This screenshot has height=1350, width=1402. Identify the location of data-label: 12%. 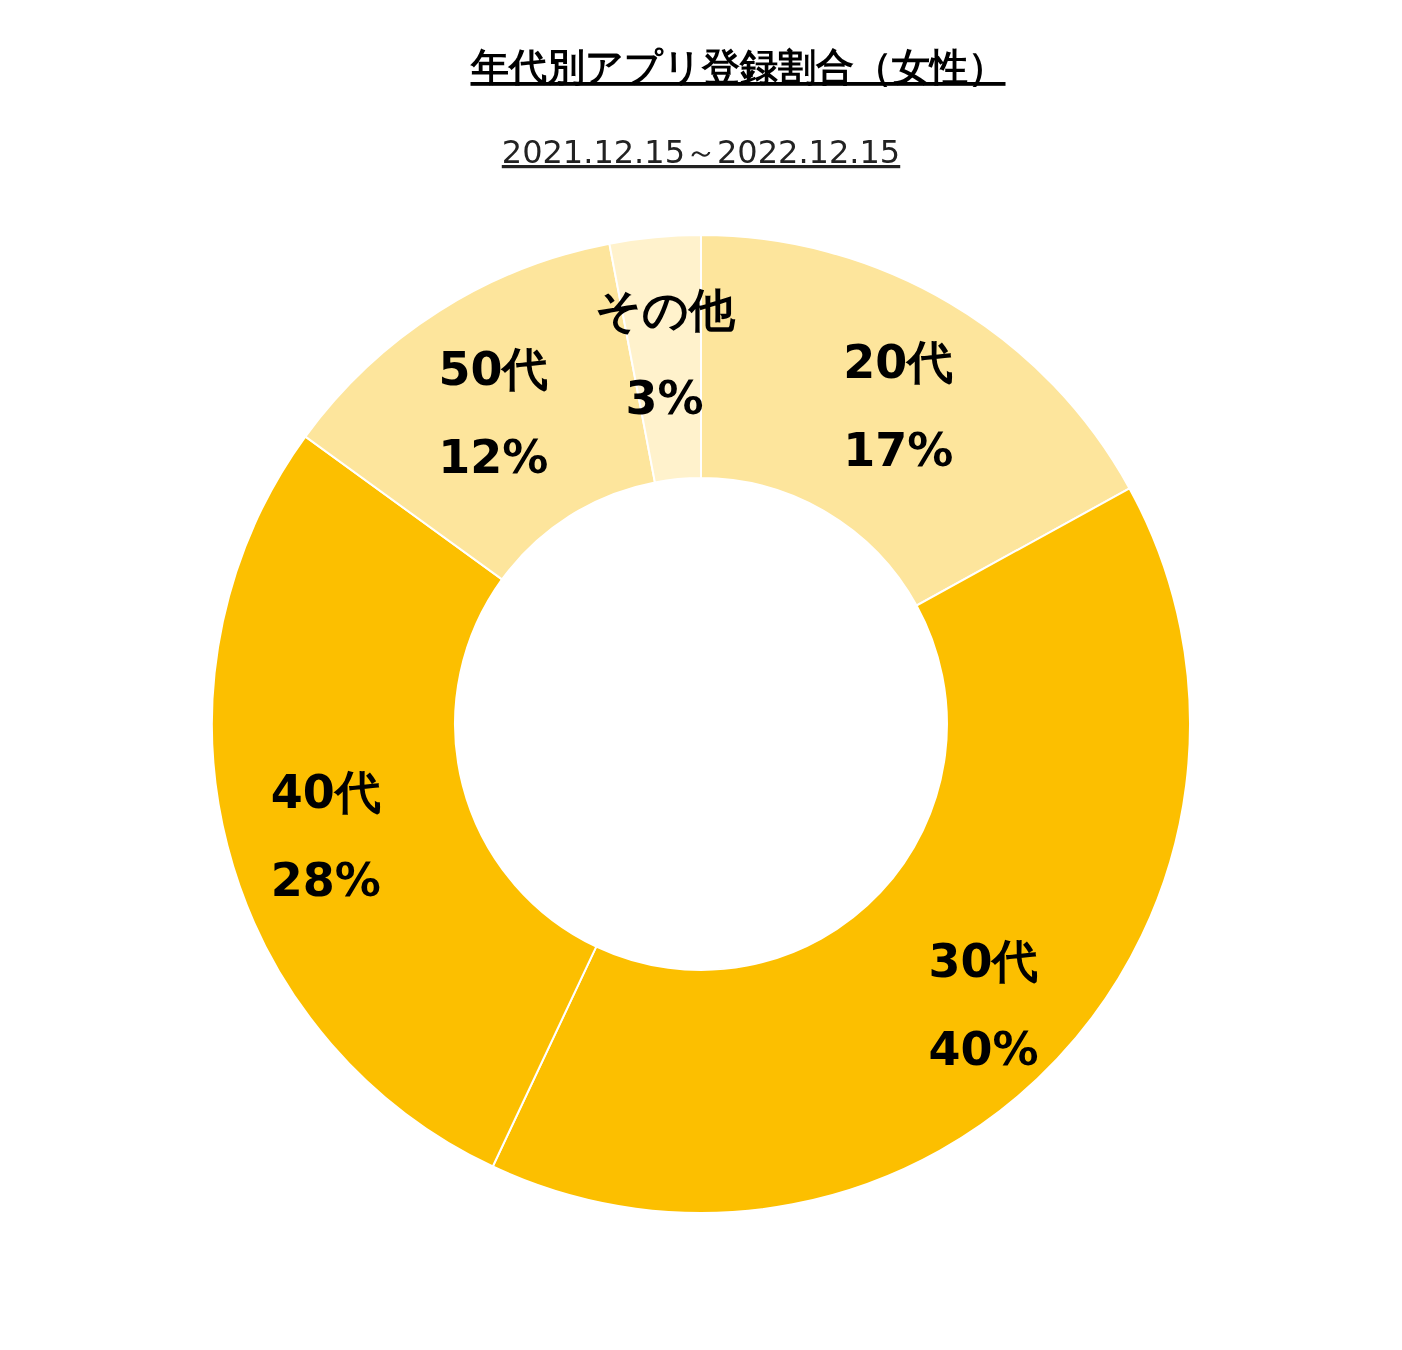
(493, 456).